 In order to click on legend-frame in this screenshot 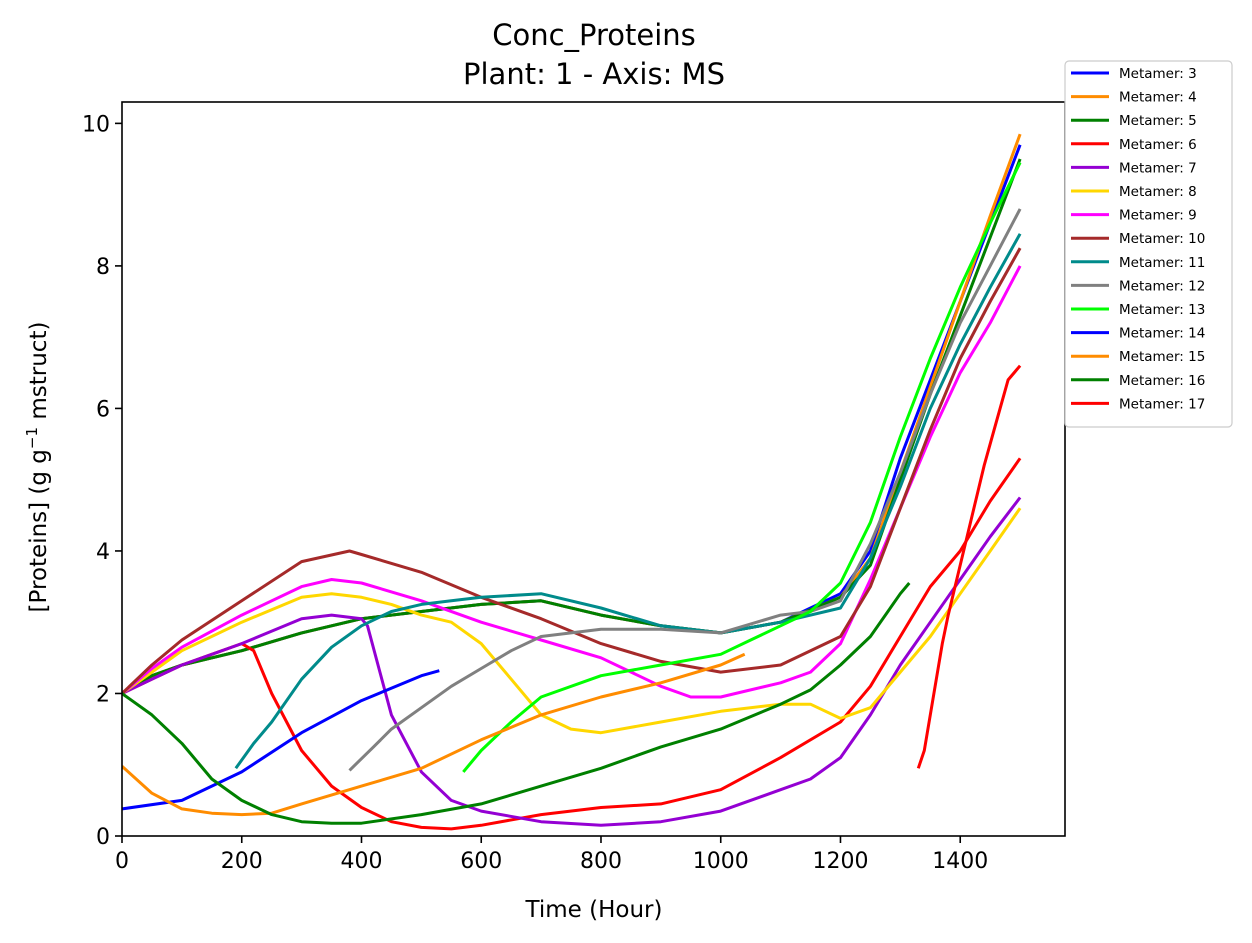, I will do `click(1148, 244)`.